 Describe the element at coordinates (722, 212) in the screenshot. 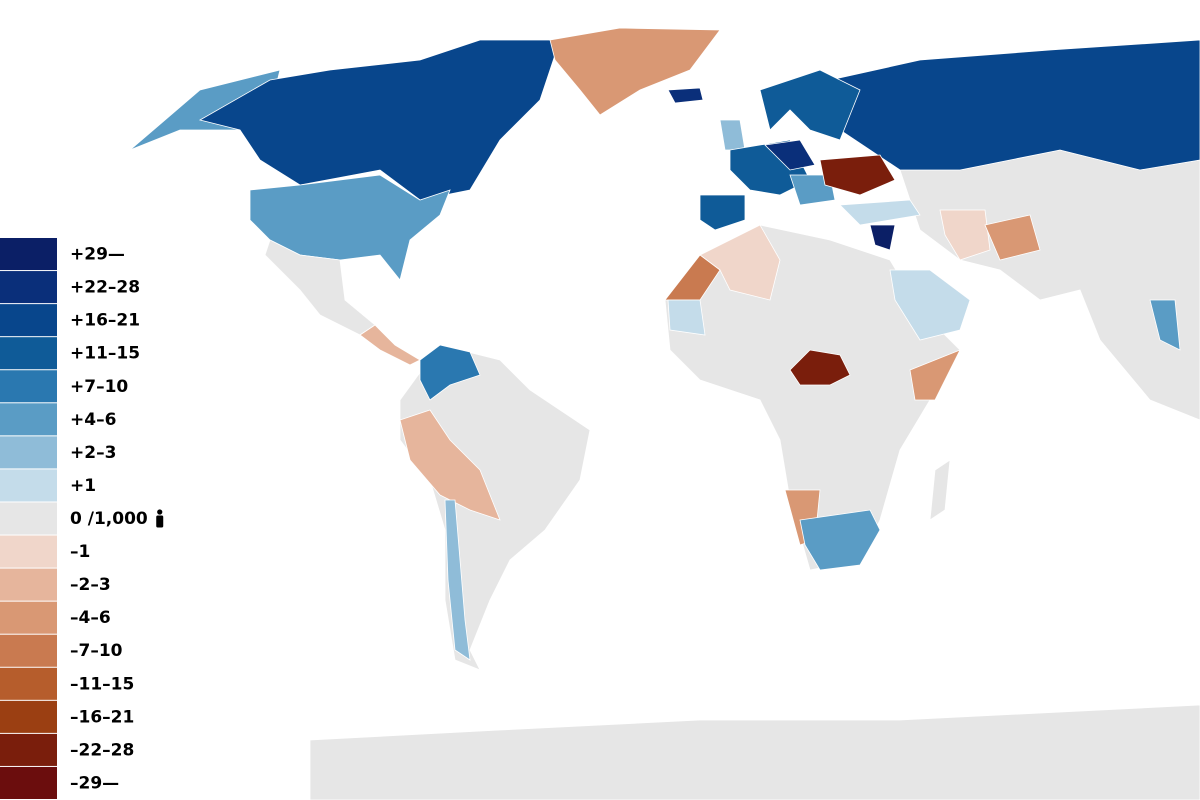

I see `spain` at that location.